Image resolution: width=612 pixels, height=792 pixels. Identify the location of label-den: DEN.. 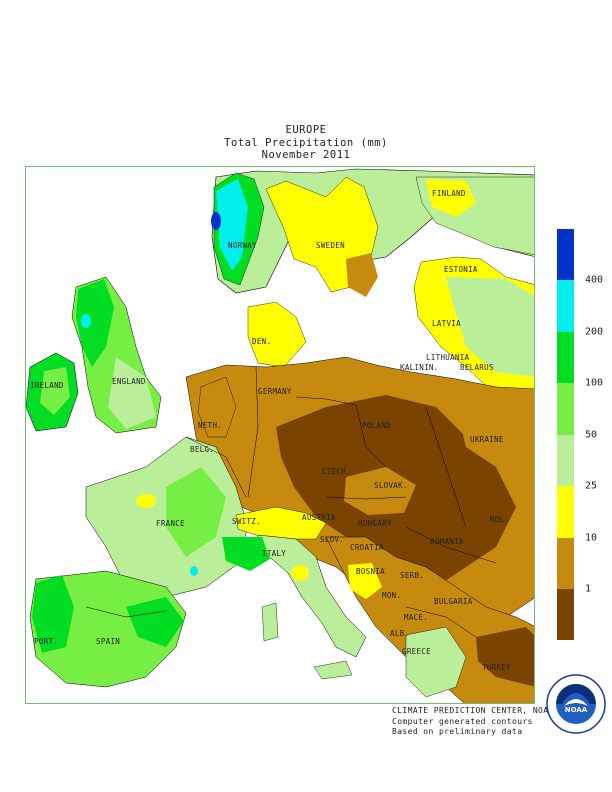
(262, 341).